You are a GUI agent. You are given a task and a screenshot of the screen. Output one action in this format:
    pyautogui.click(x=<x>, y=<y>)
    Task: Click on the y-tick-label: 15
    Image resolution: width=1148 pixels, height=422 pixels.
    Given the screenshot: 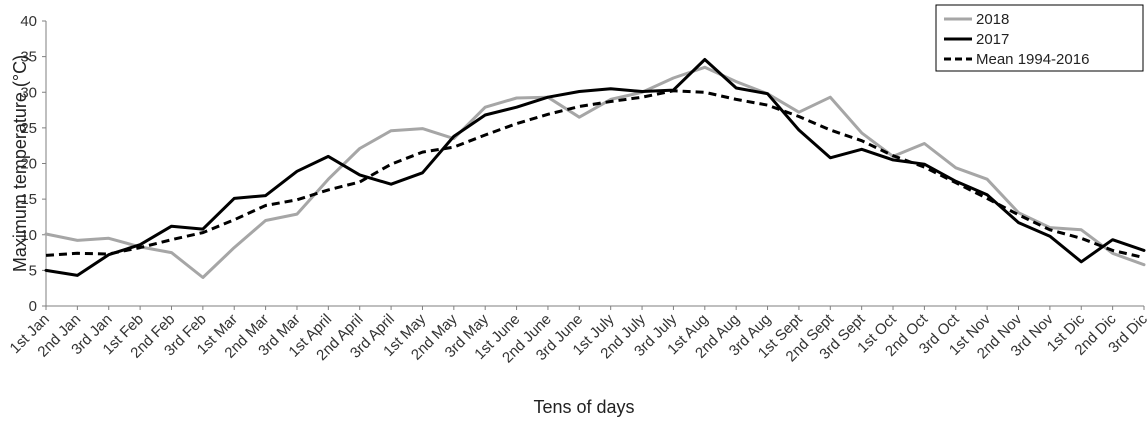 What is the action you would take?
    pyautogui.click(x=28, y=199)
    